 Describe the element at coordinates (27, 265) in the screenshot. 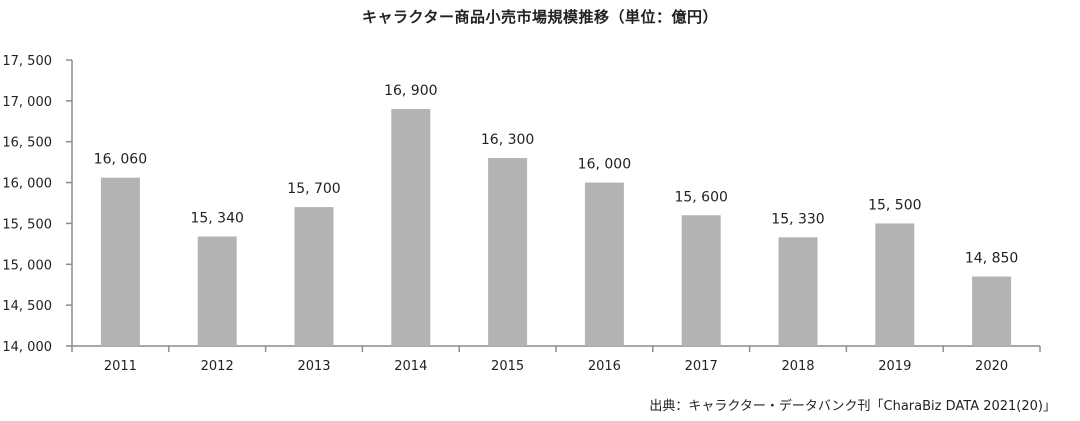

I see `y-tick-label: 15, 000` at that location.